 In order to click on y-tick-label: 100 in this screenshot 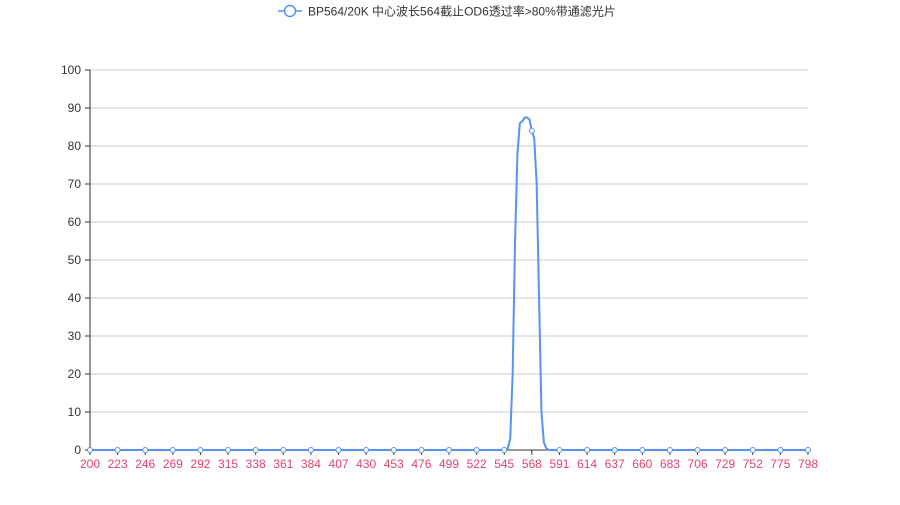, I will do `click(71, 70)`.